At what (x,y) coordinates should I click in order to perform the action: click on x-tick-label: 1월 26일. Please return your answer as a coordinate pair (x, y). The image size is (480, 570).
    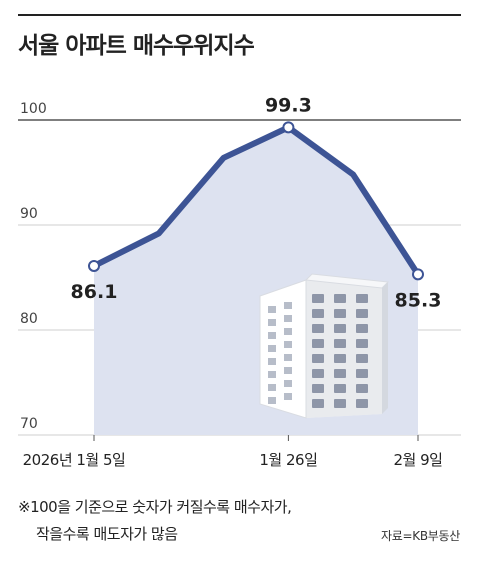
    Looking at the image, I should click on (288, 460).